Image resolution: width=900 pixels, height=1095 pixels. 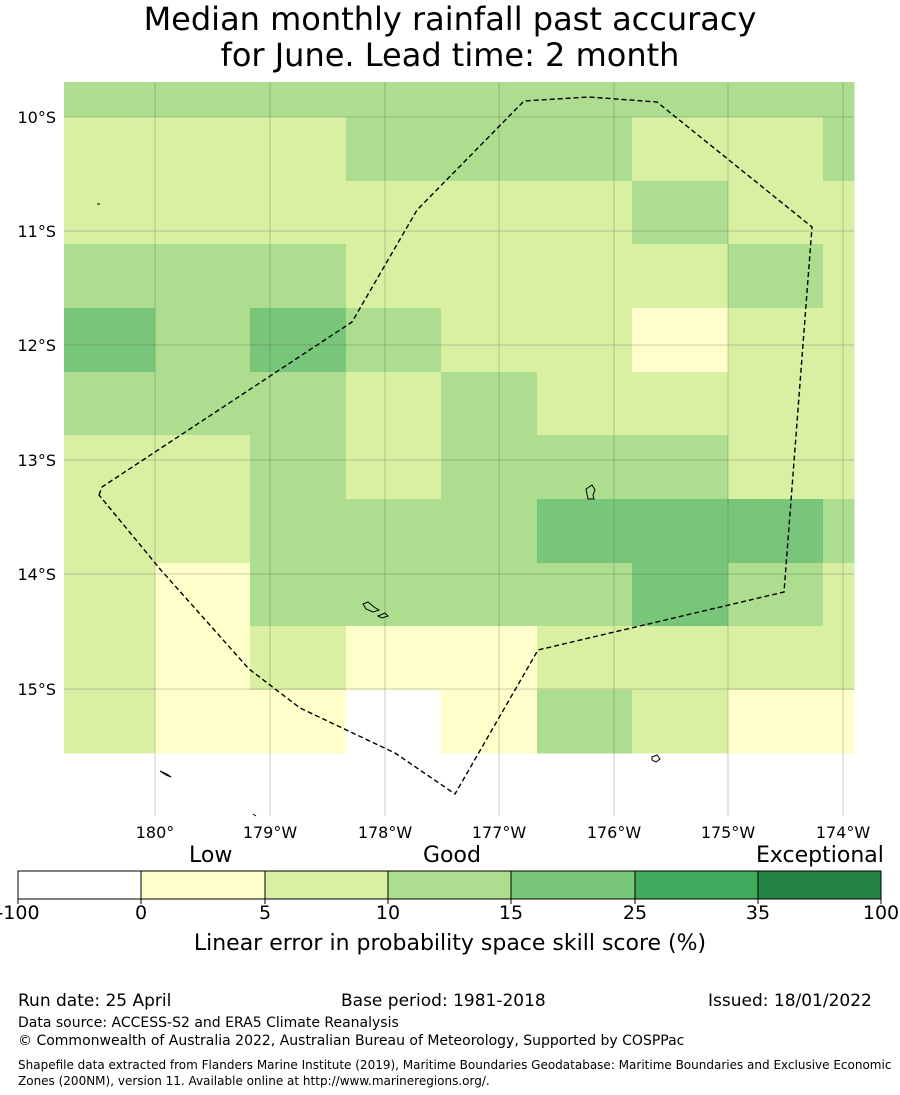 I want to click on colorbar-tick: 25, so click(x=635, y=913).